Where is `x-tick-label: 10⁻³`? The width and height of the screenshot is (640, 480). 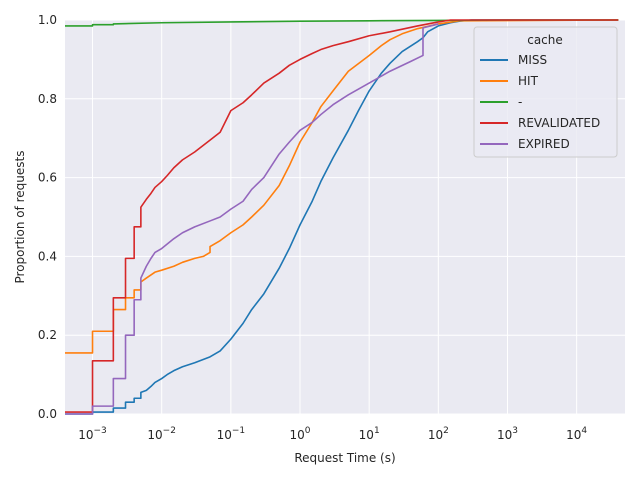 x-tick-label: 10⁻³ is located at coordinates (92, 434).